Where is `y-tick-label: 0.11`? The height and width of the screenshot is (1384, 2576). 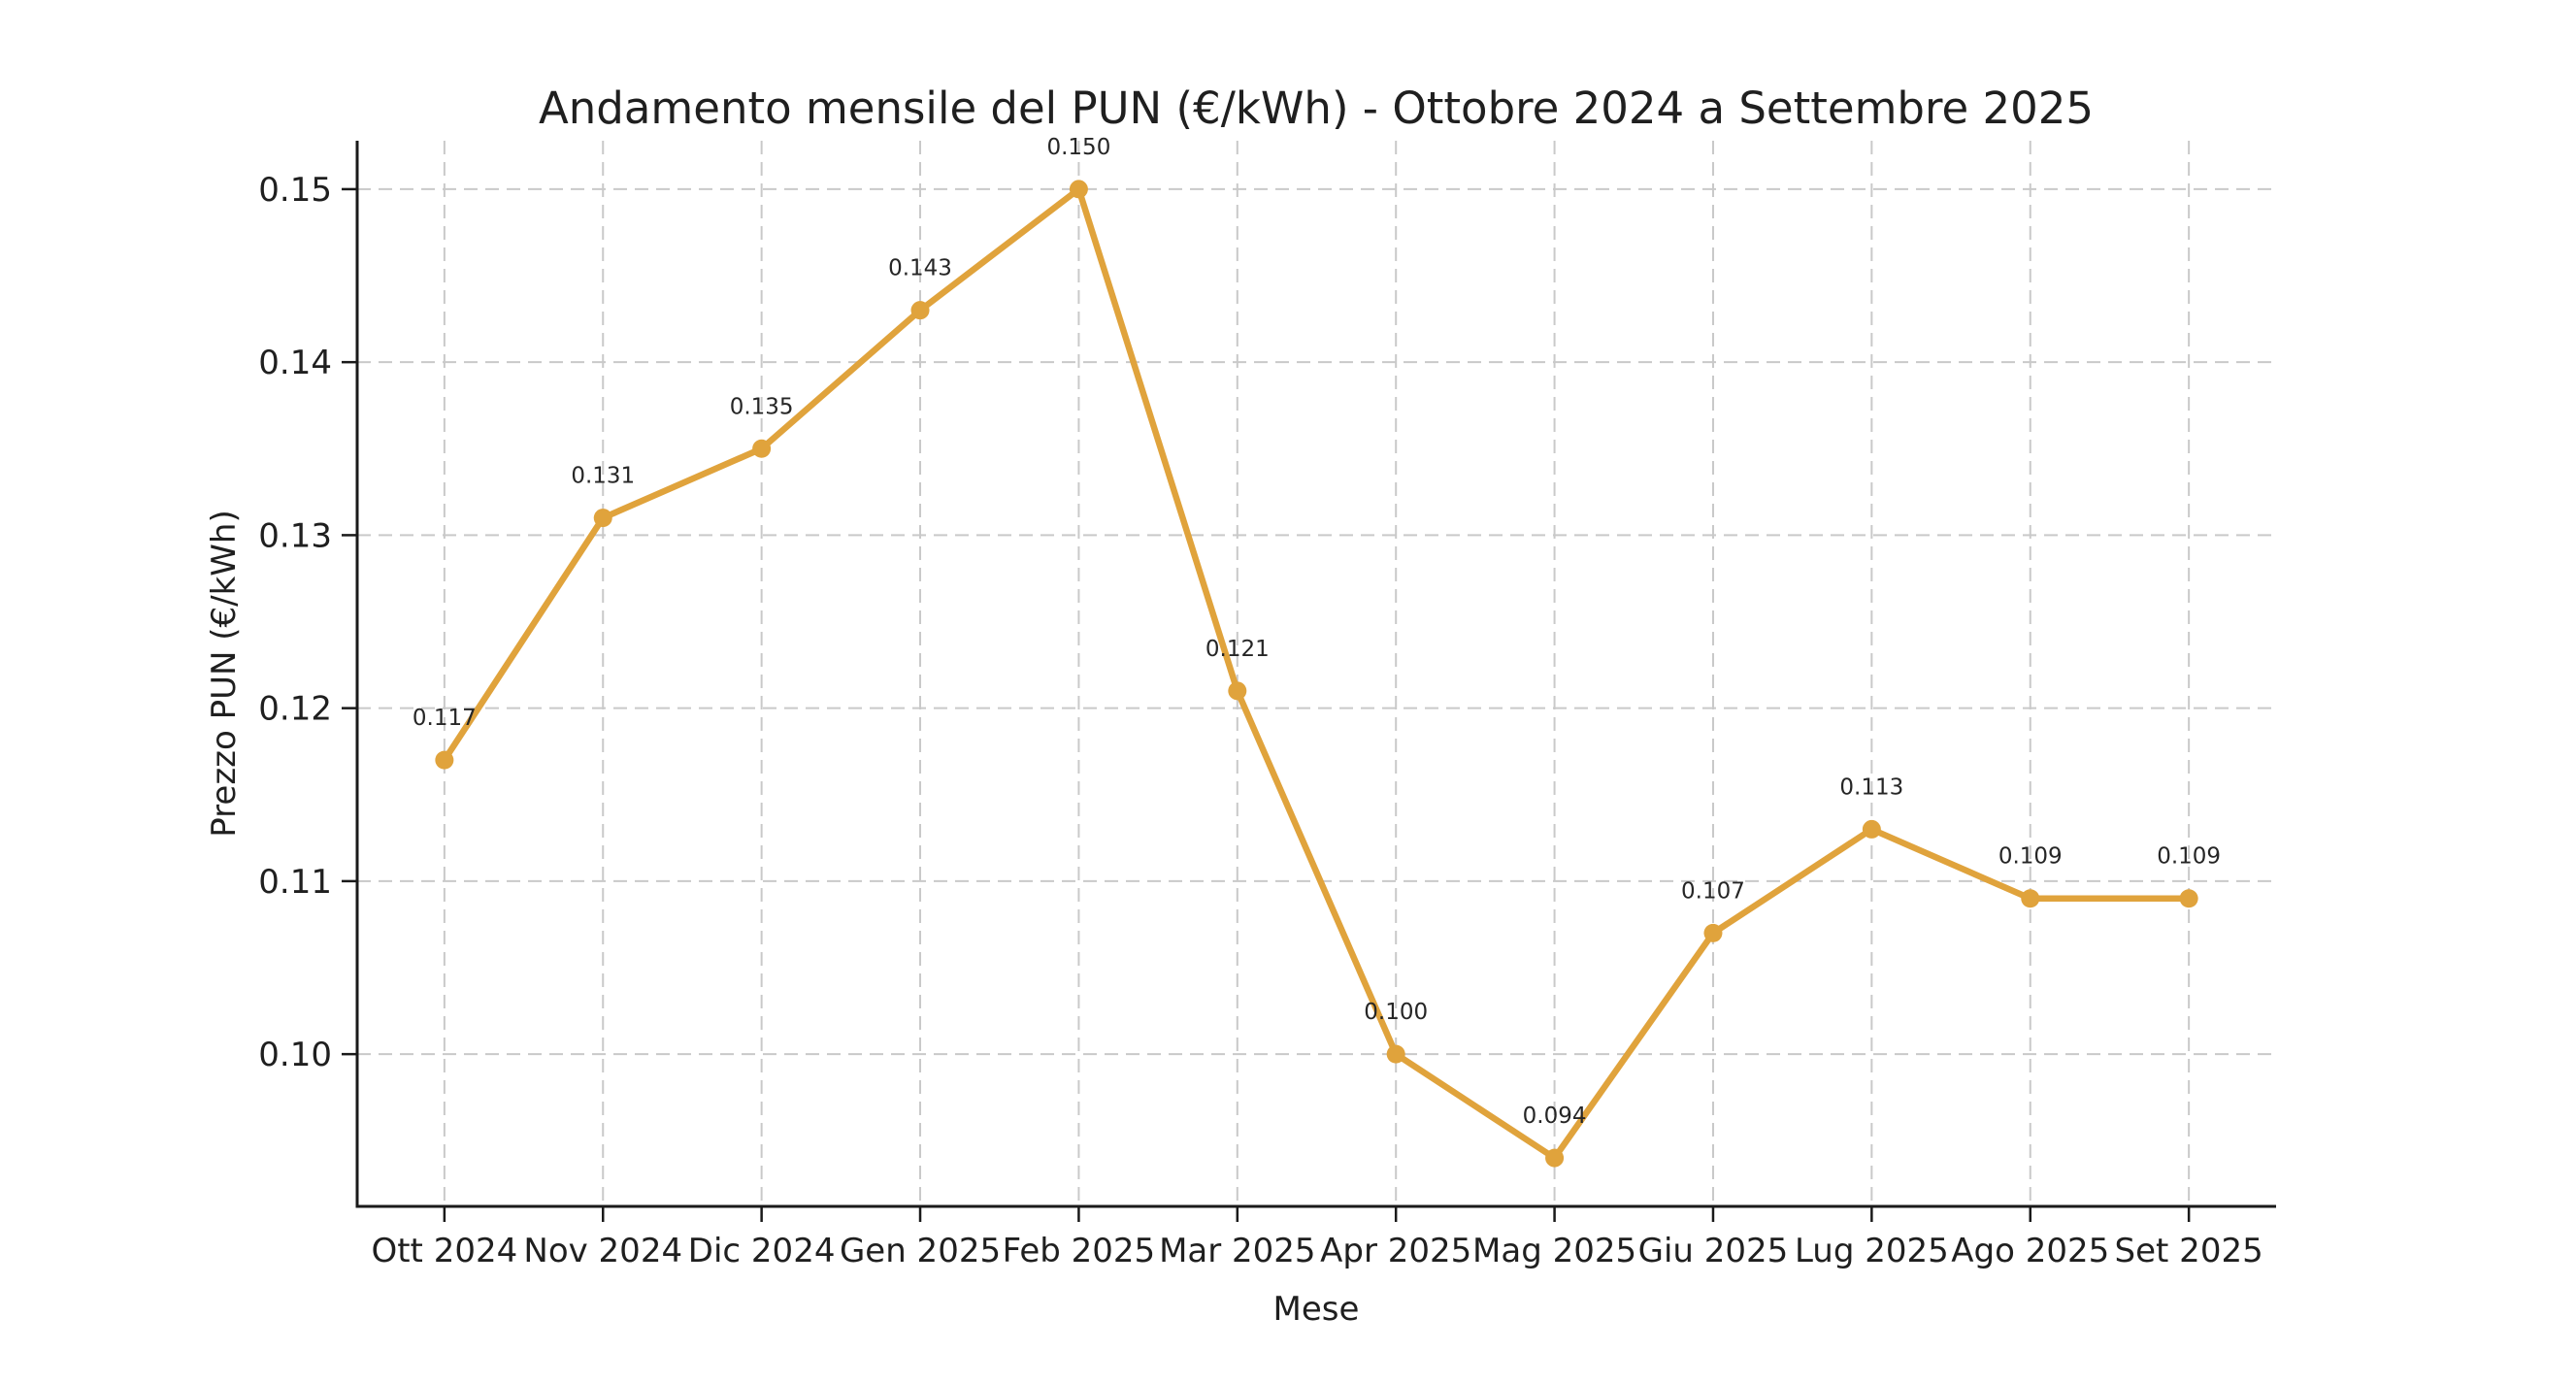 y-tick-label: 0.11 is located at coordinates (295, 882).